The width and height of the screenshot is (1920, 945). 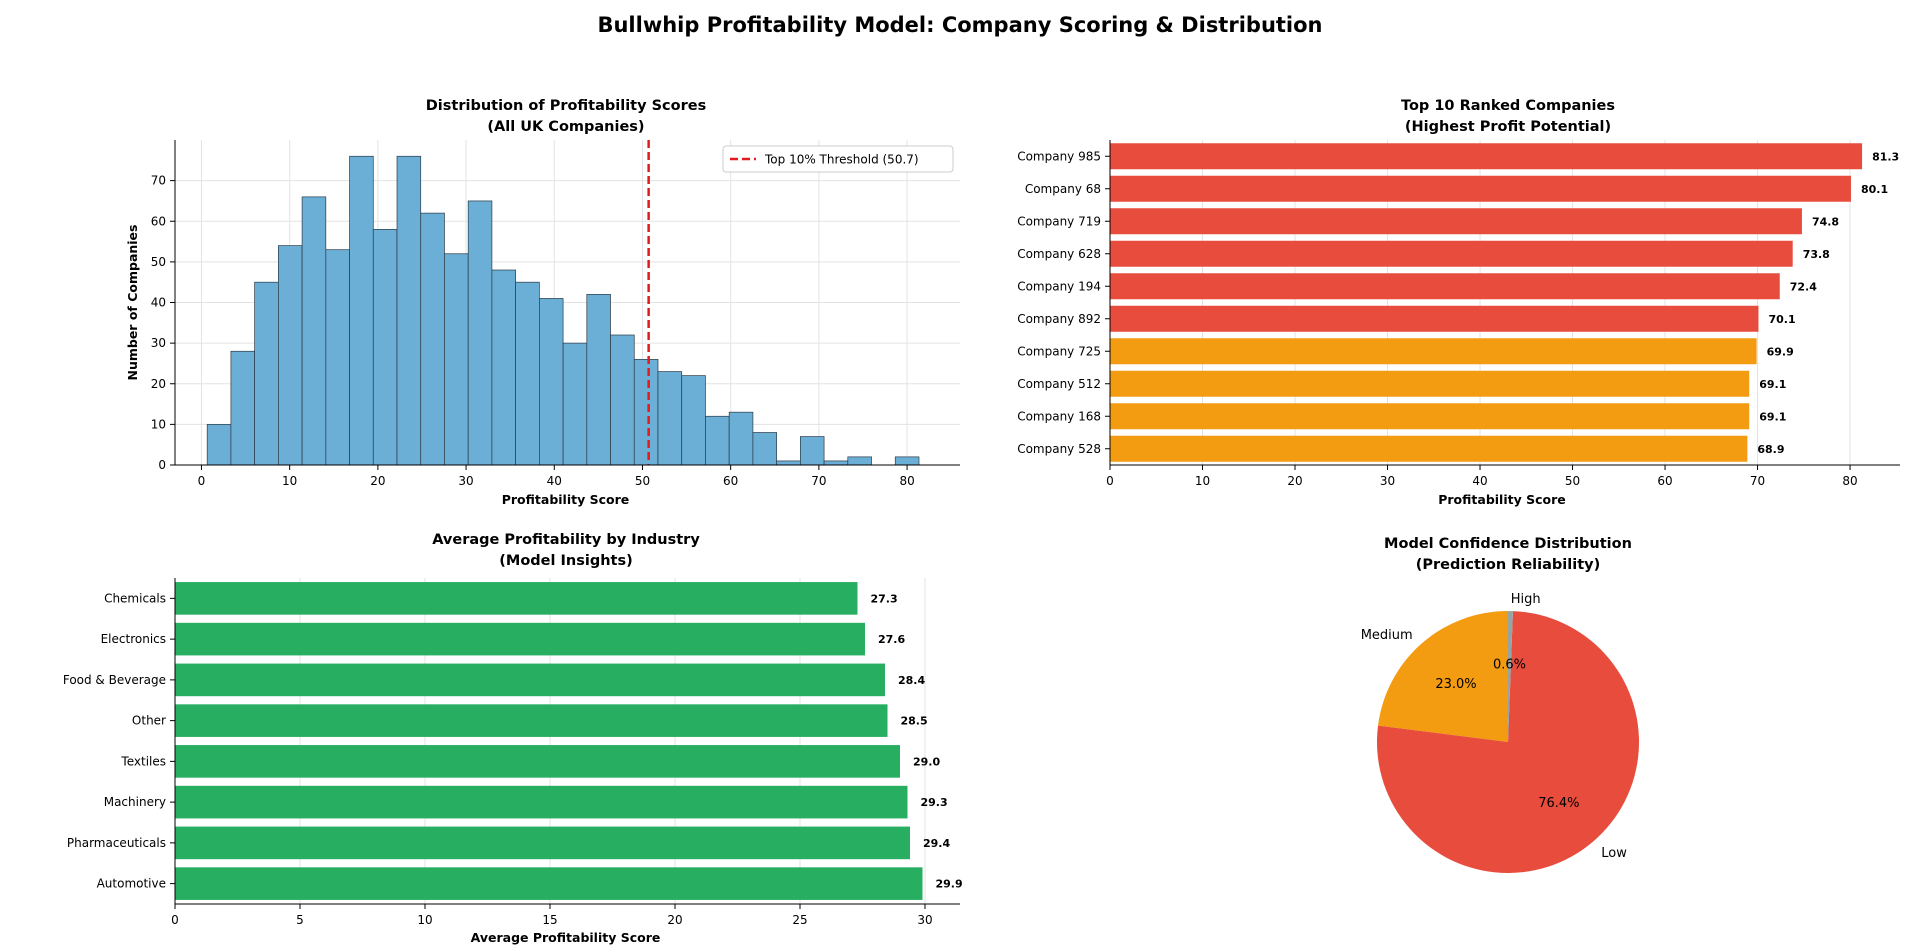 I want to click on hist-x-tick-label: 10, so click(x=289, y=481).